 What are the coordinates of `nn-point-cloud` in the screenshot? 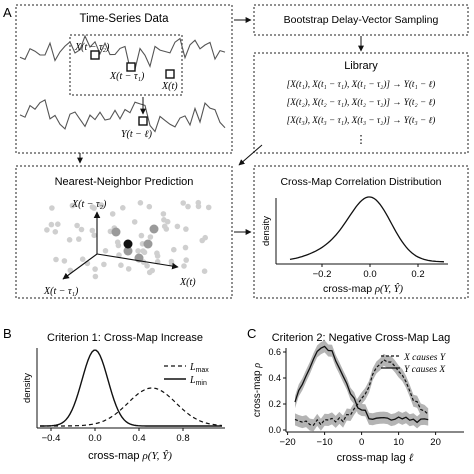 It's located at (128, 239).